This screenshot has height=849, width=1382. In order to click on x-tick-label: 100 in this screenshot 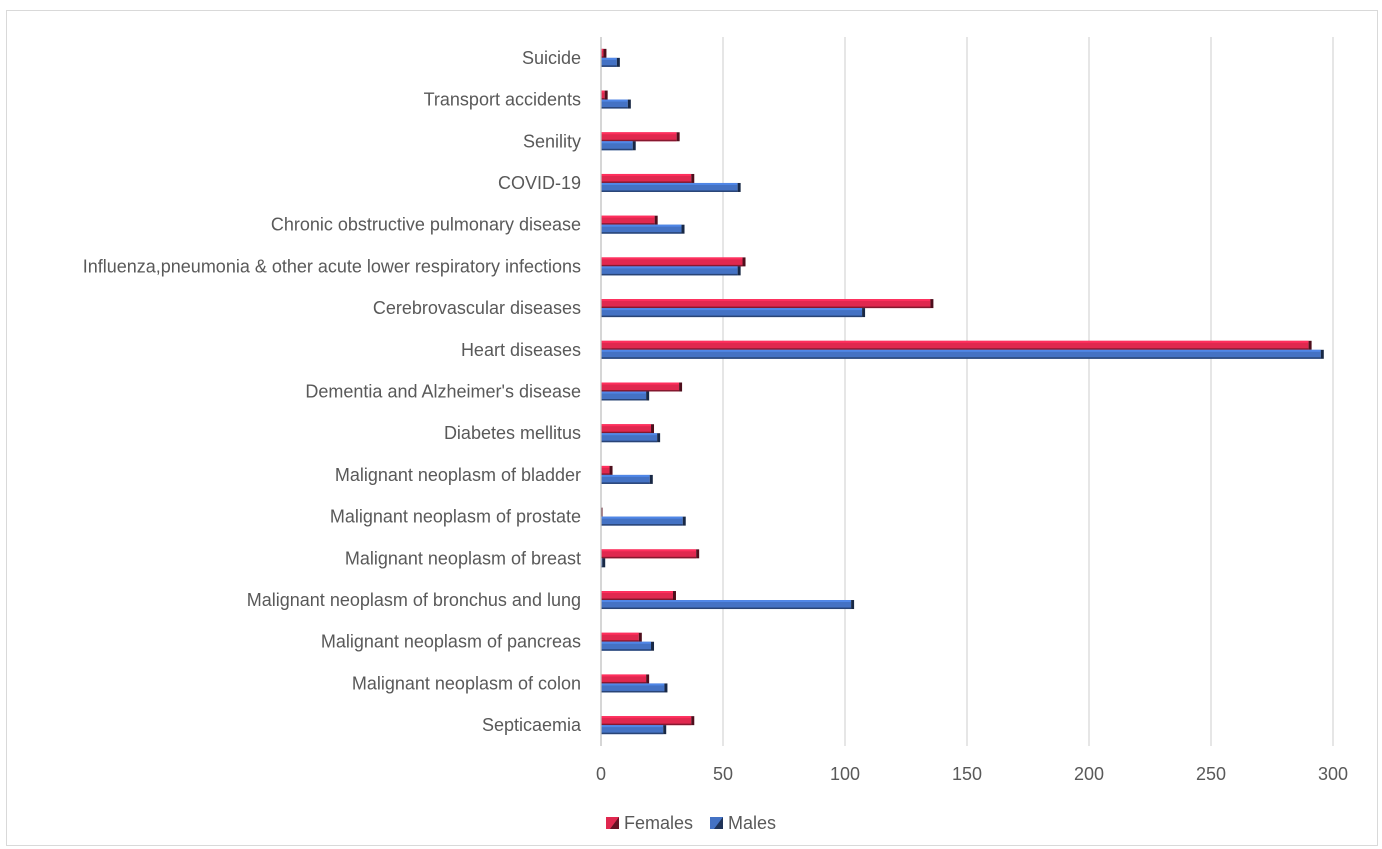, I will do `click(845, 774)`.